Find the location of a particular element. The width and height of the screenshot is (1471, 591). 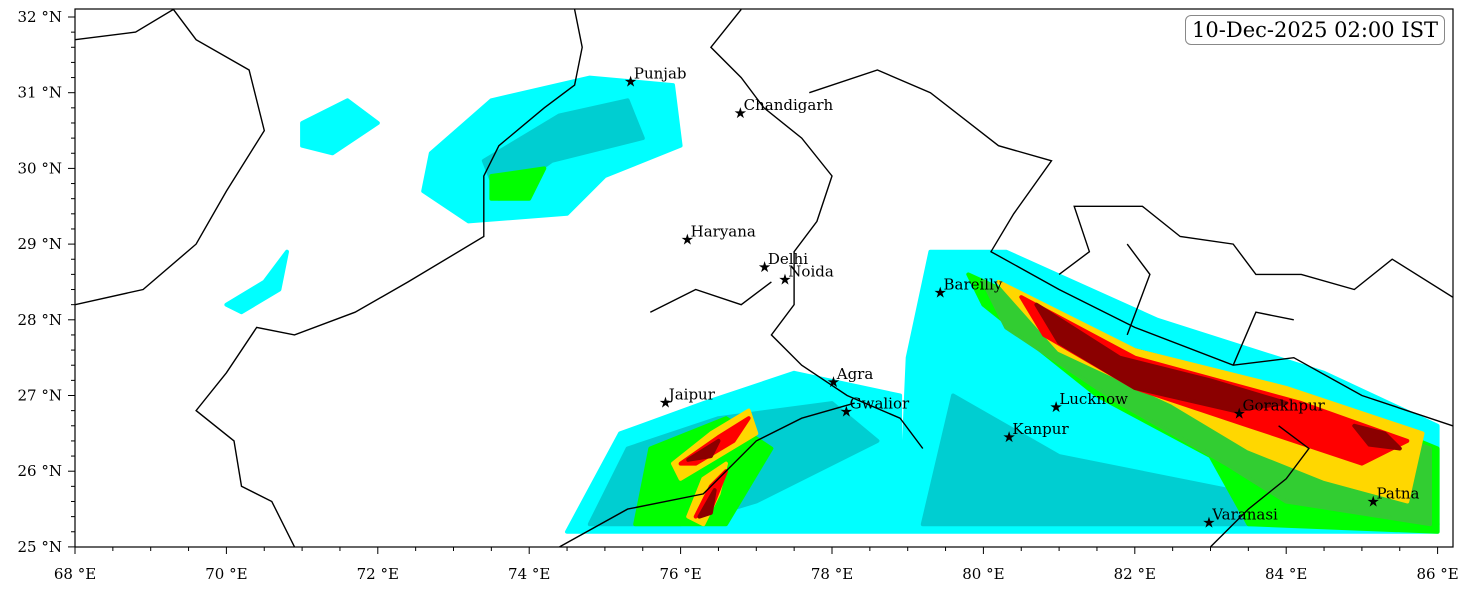

x-tick-label: 68 °E is located at coordinates (75, 574).